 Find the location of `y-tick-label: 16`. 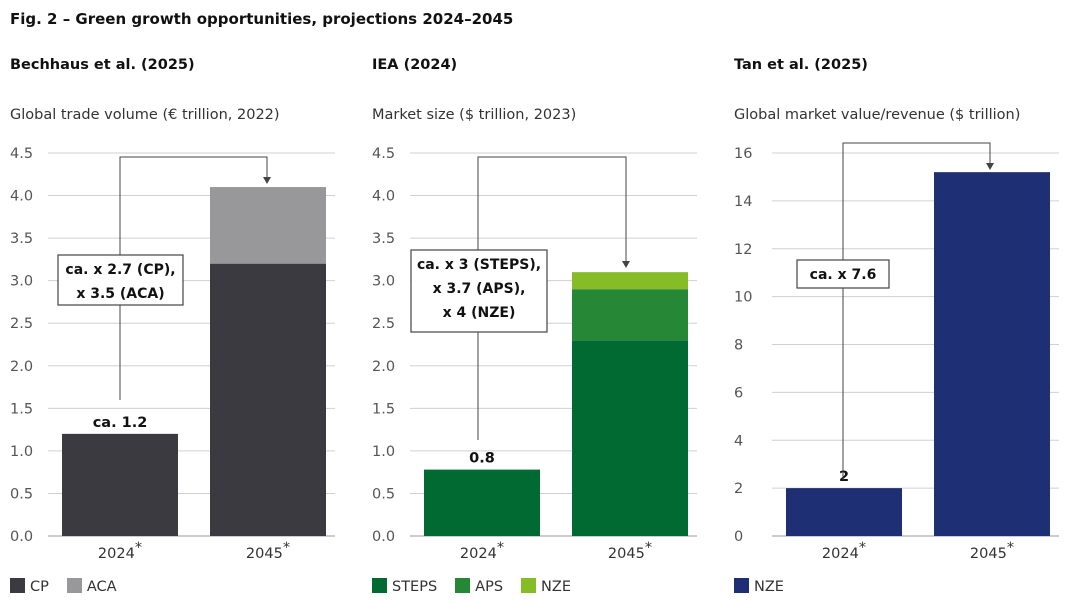

y-tick-label: 16 is located at coordinates (743, 154).